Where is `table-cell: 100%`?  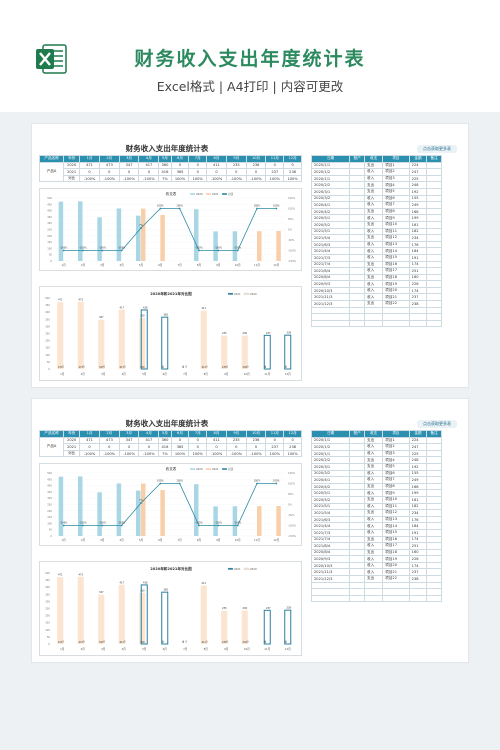 table-cell: 100% is located at coordinates (292, 453).